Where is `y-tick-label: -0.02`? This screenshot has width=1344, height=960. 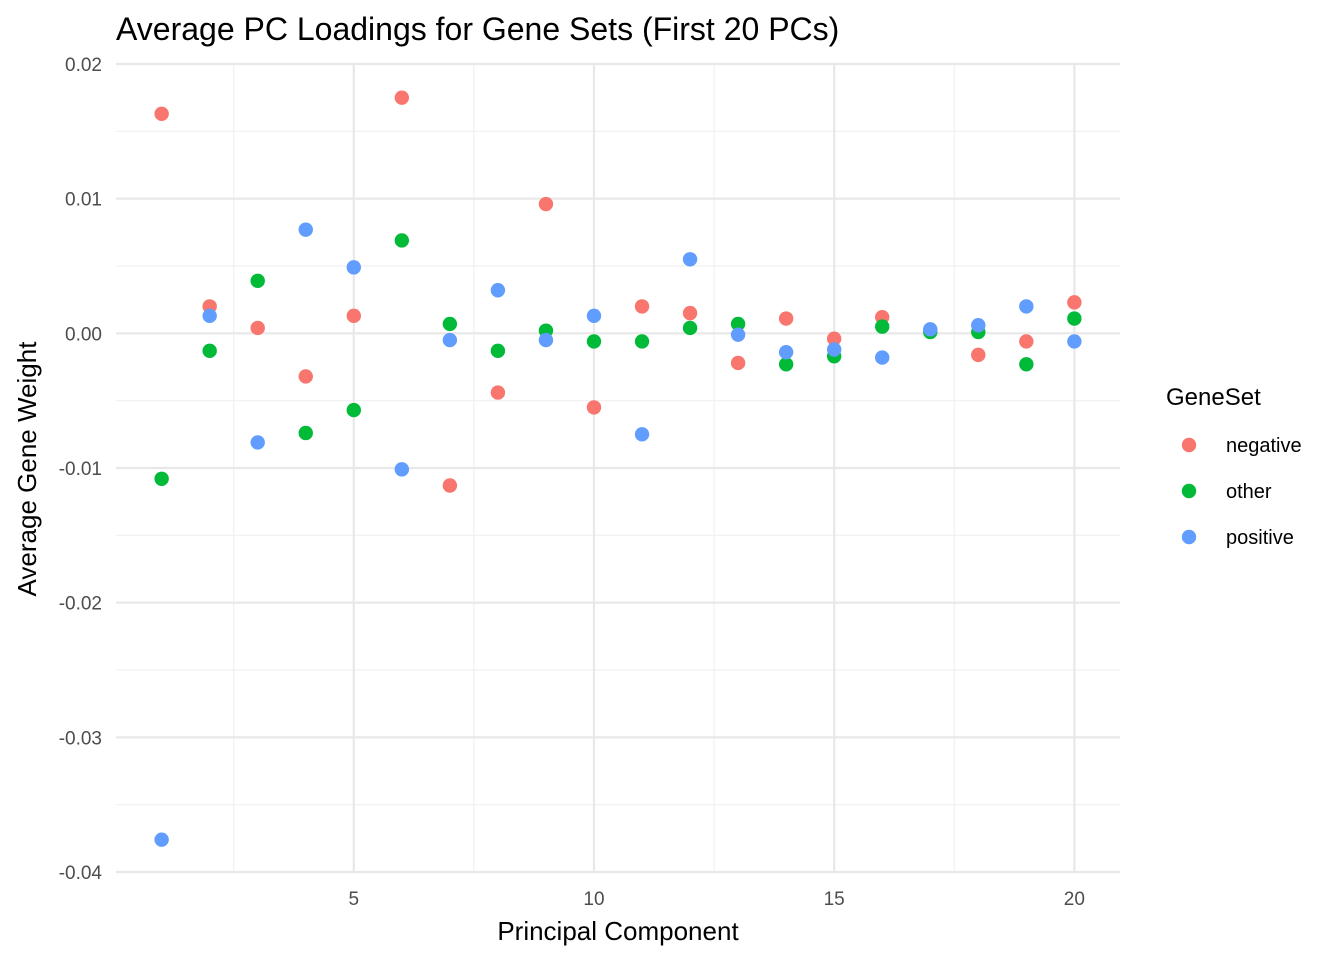
y-tick-label: -0.02 is located at coordinates (80, 604).